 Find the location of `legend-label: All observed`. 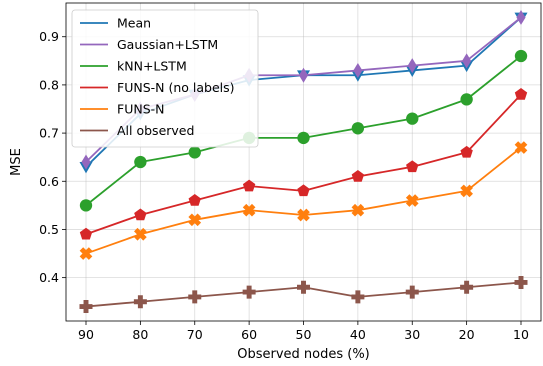

legend-label: All observed is located at coordinates (155, 130).